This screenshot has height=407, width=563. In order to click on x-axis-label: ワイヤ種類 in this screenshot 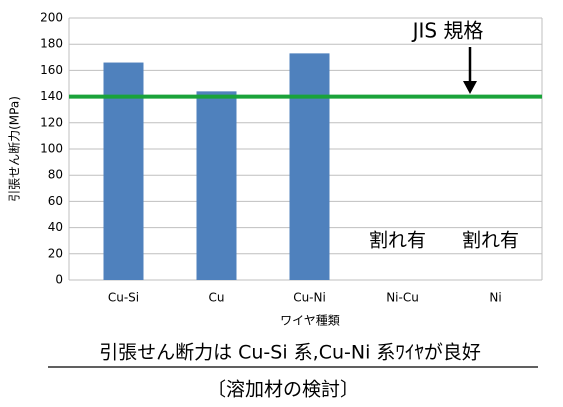, I will do `click(310, 321)`.